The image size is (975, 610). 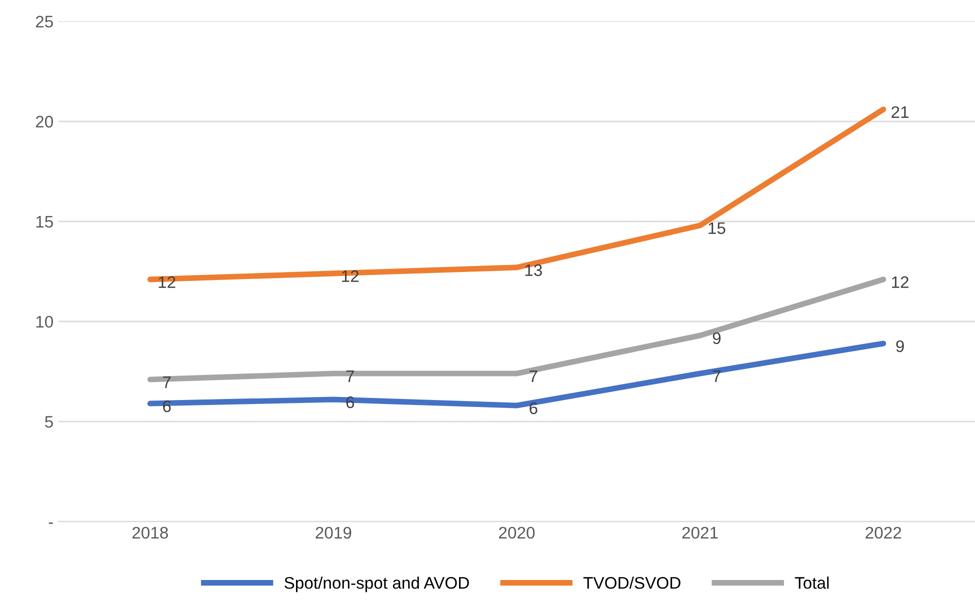 What do you see at coordinates (44, 322) in the screenshot?
I see `y-tick-label: 10` at bounding box center [44, 322].